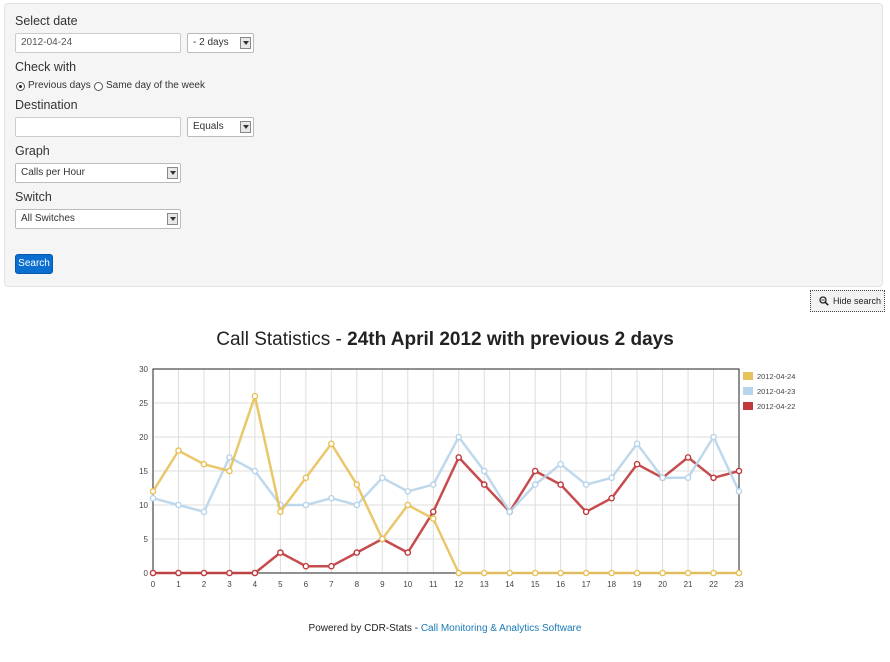 This screenshot has width=890, height=662. Describe the element at coordinates (143, 471) in the screenshot. I see `y-tick-label: 15` at that location.